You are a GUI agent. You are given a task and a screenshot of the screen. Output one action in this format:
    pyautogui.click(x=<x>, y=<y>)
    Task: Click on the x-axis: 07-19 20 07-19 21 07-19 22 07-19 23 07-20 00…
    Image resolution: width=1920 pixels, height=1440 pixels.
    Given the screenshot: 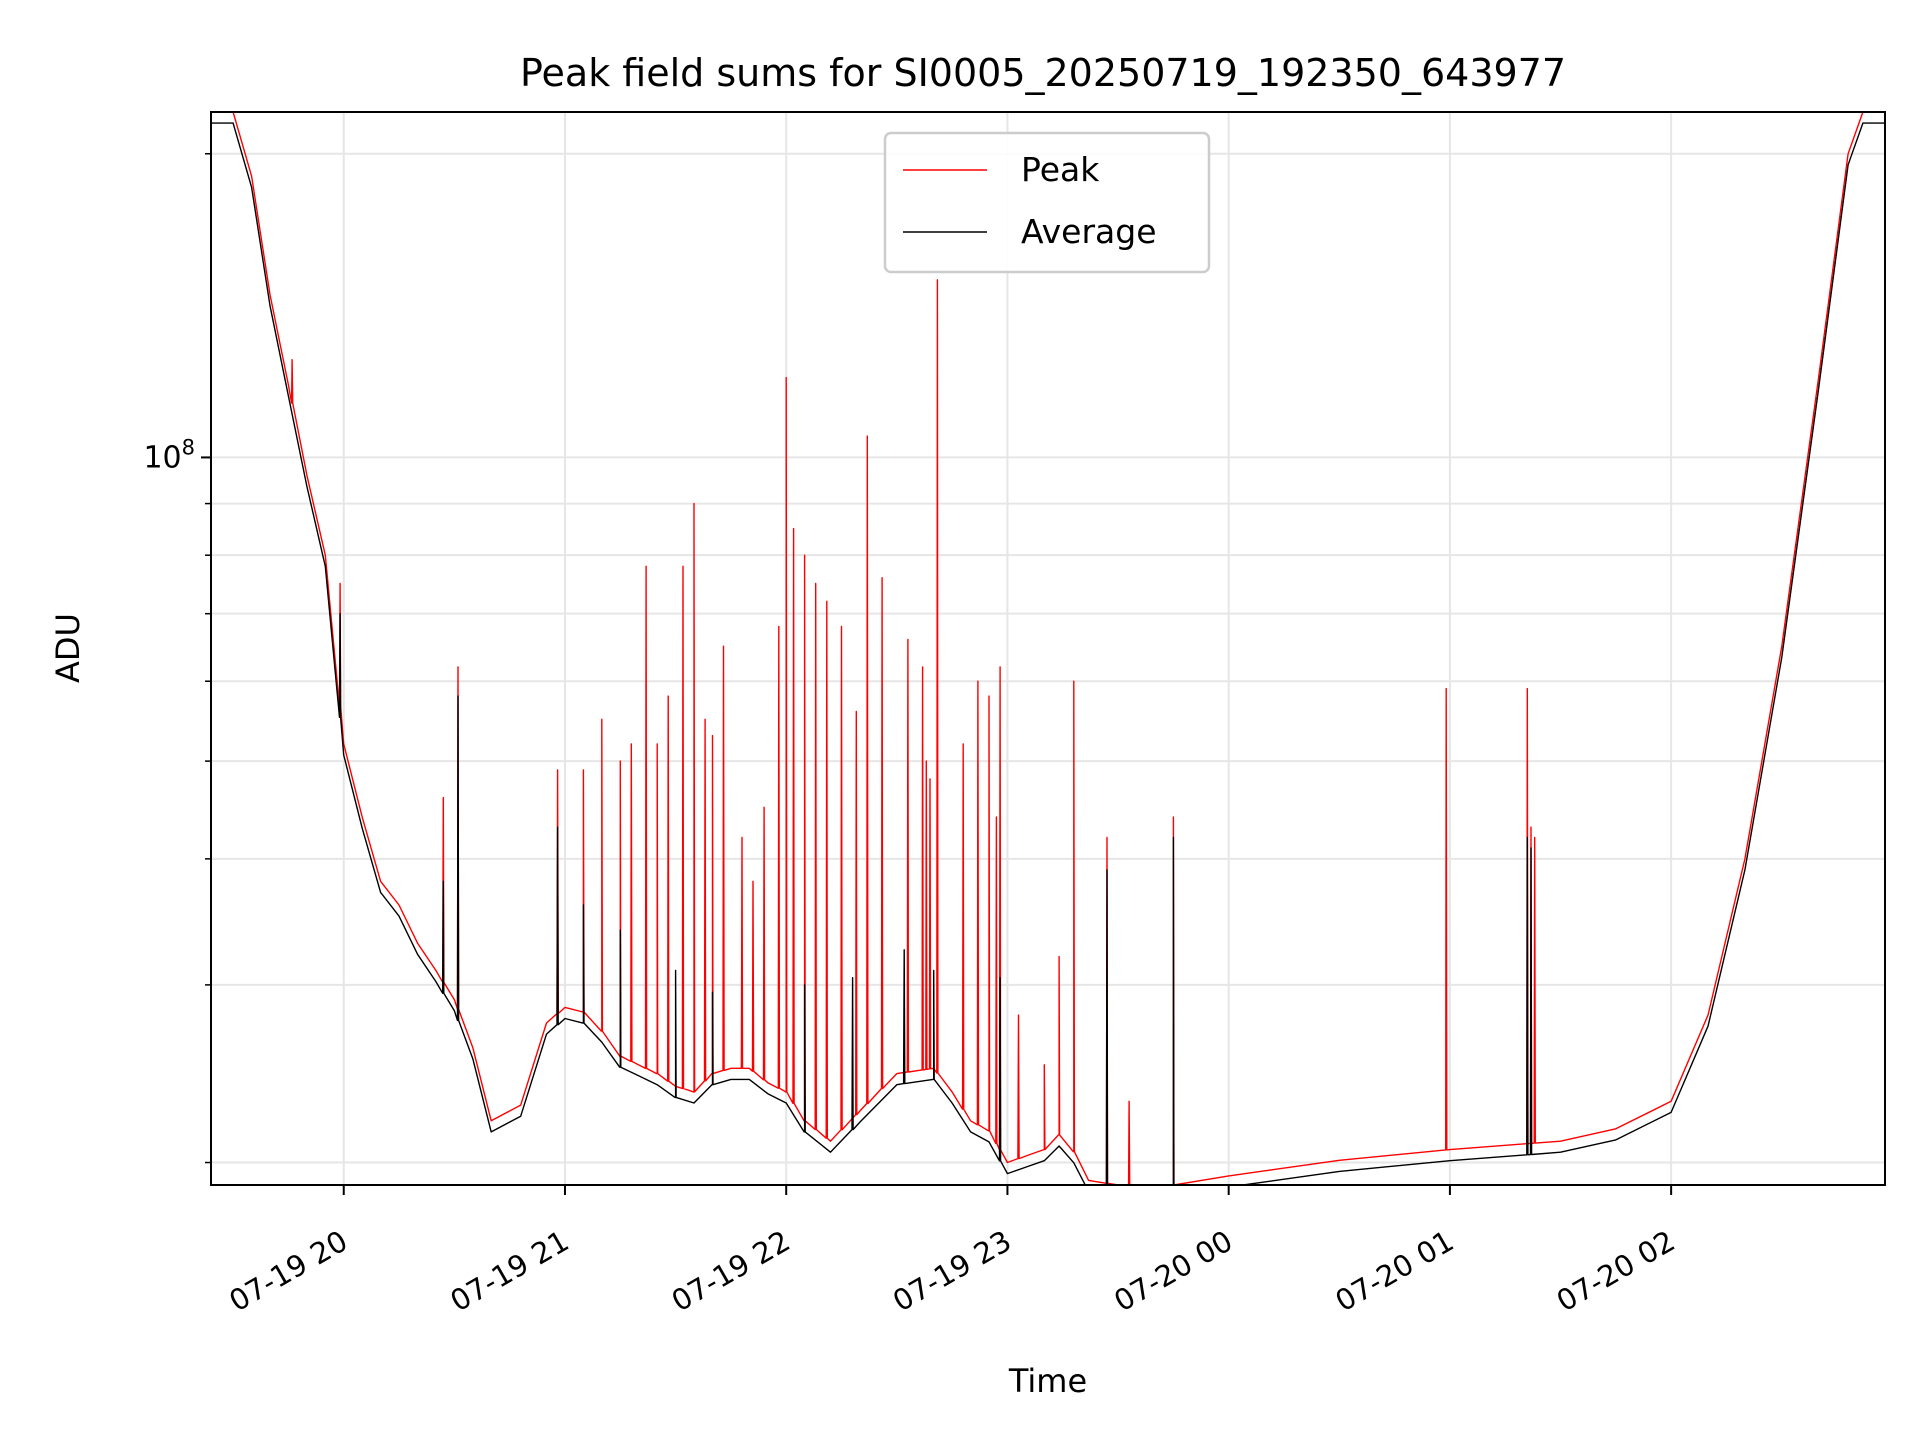 What is the action you would take?
    pyautogui.click(x=952, y=1252)
    